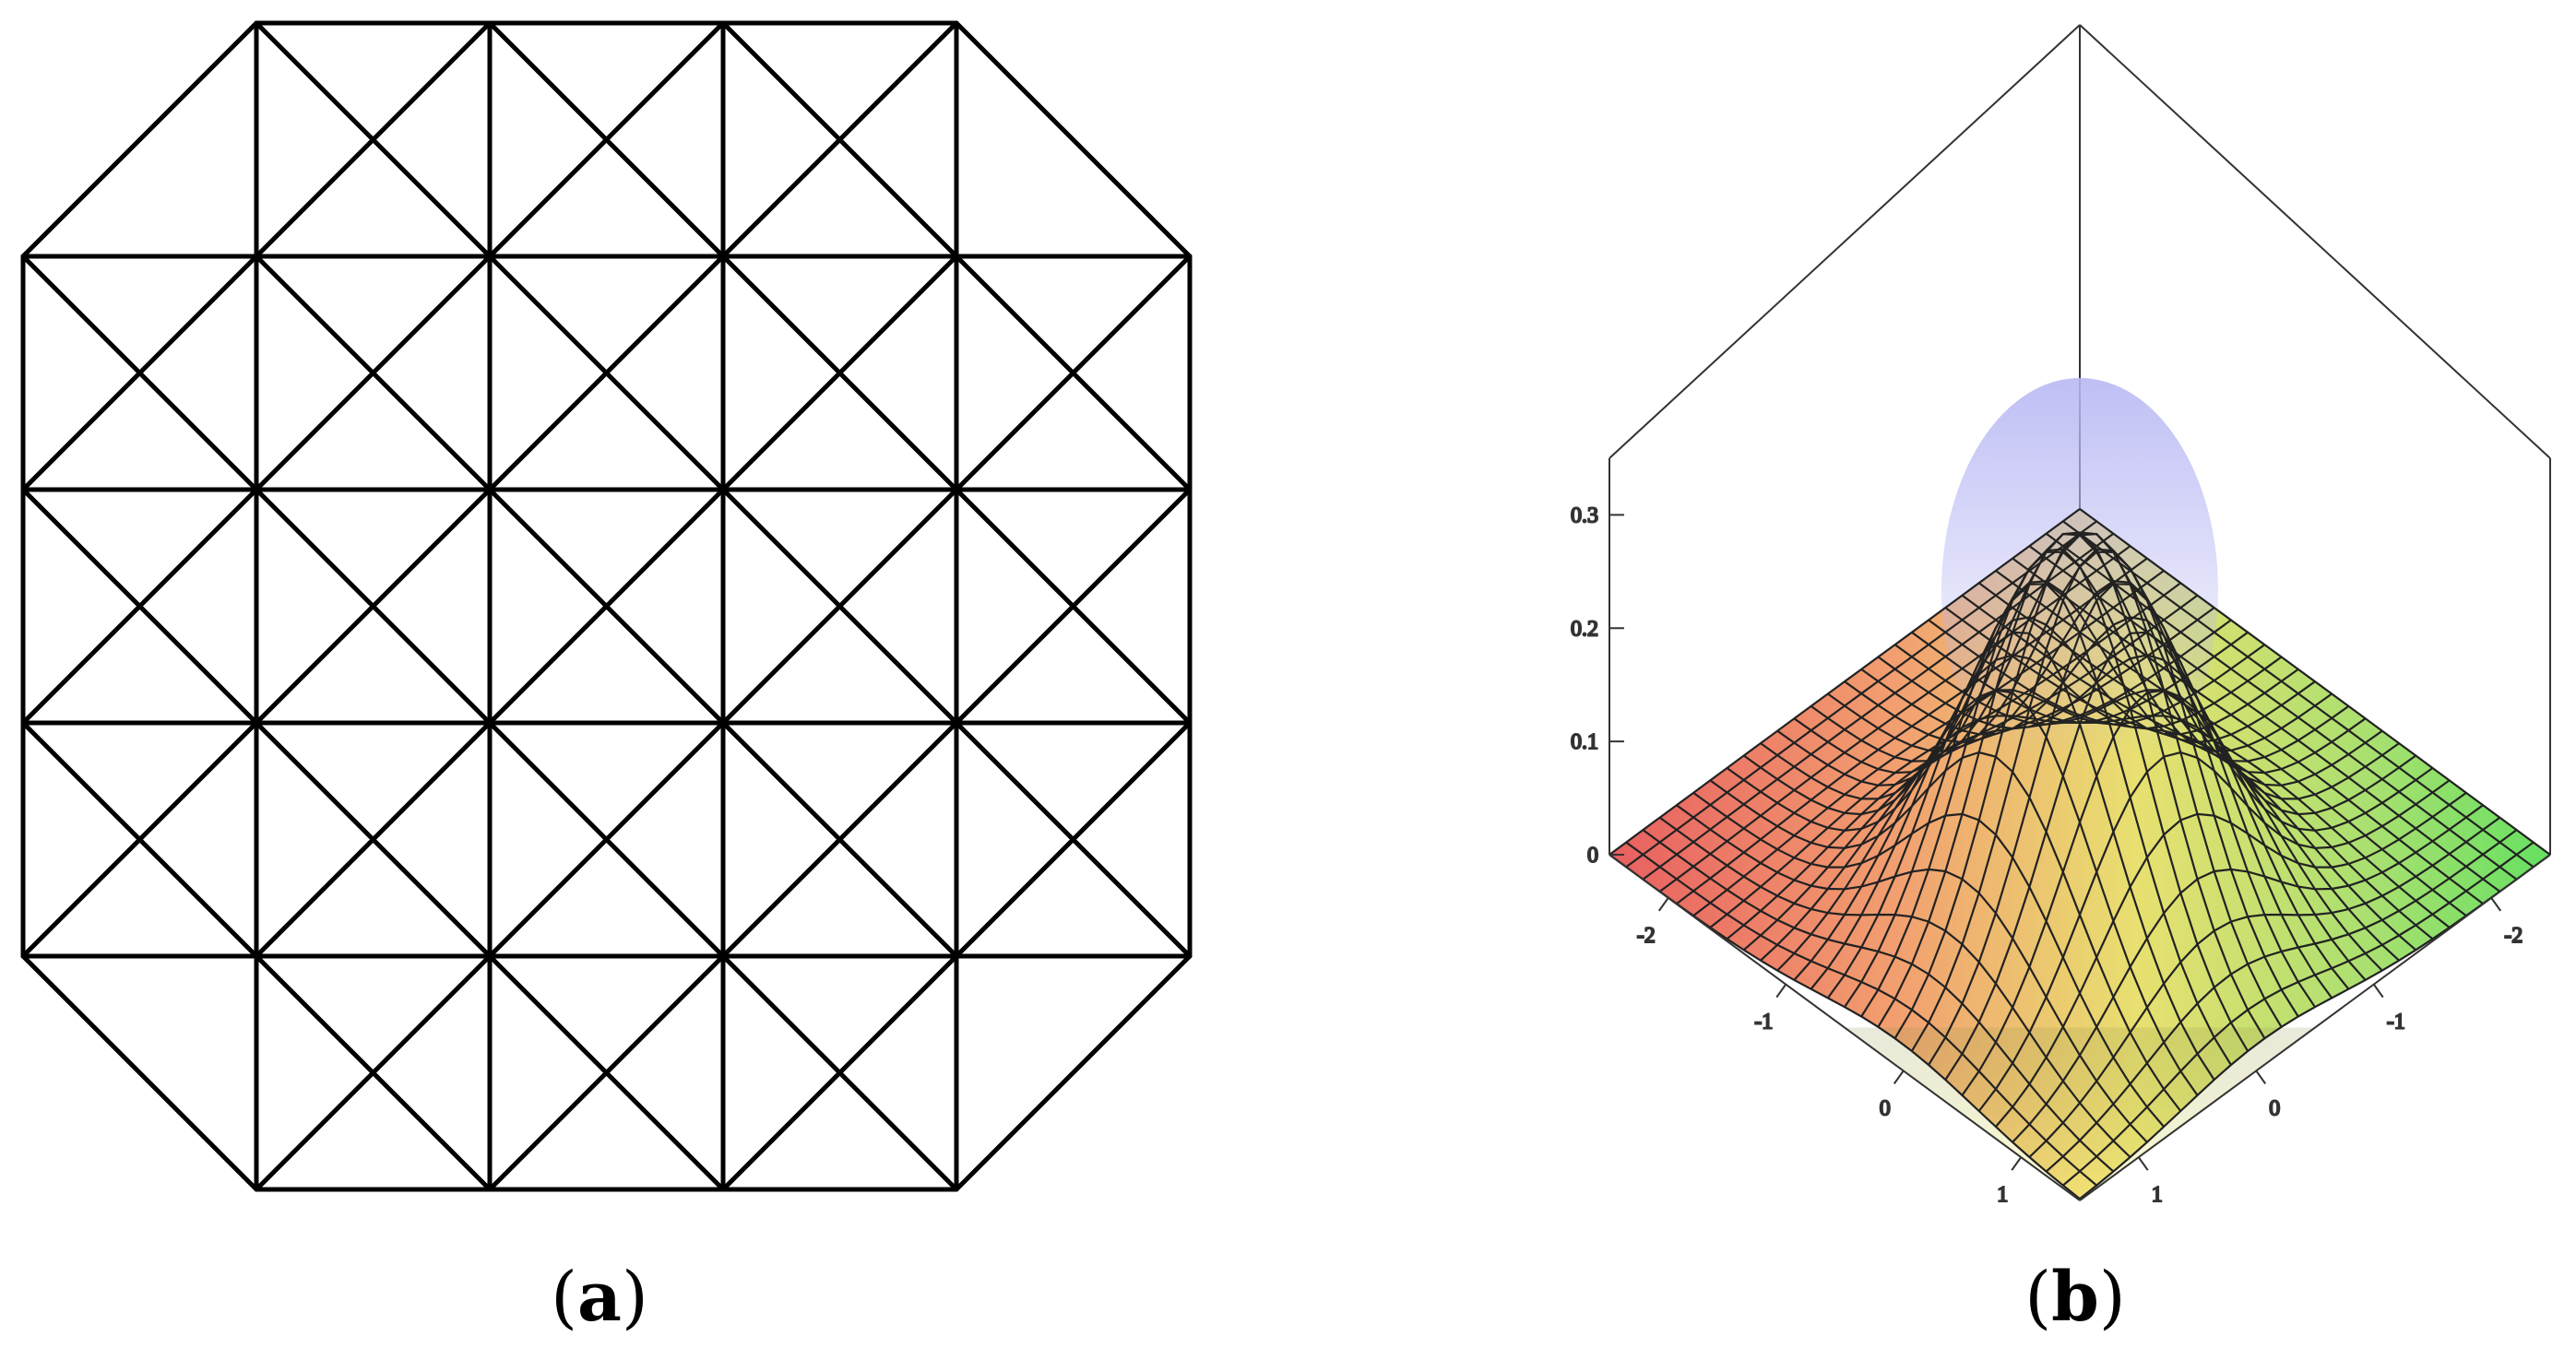 The width and height of the screenshot is (2576, 1348). What do you see at coordinates (1646, 936) in the screenshot?
I see `x-tick-label: -2` at bounding box center [1646, 936].